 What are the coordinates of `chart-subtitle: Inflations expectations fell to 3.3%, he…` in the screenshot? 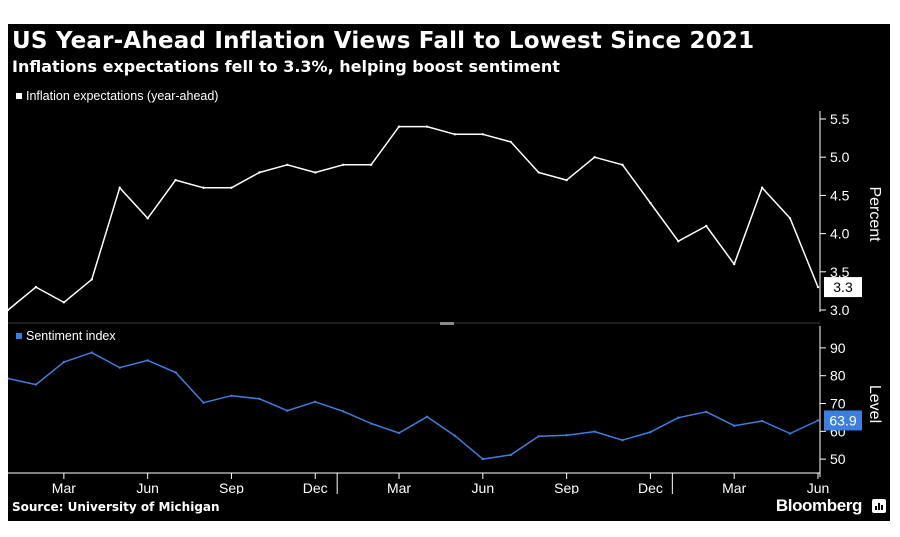 It's located at (286, 66).